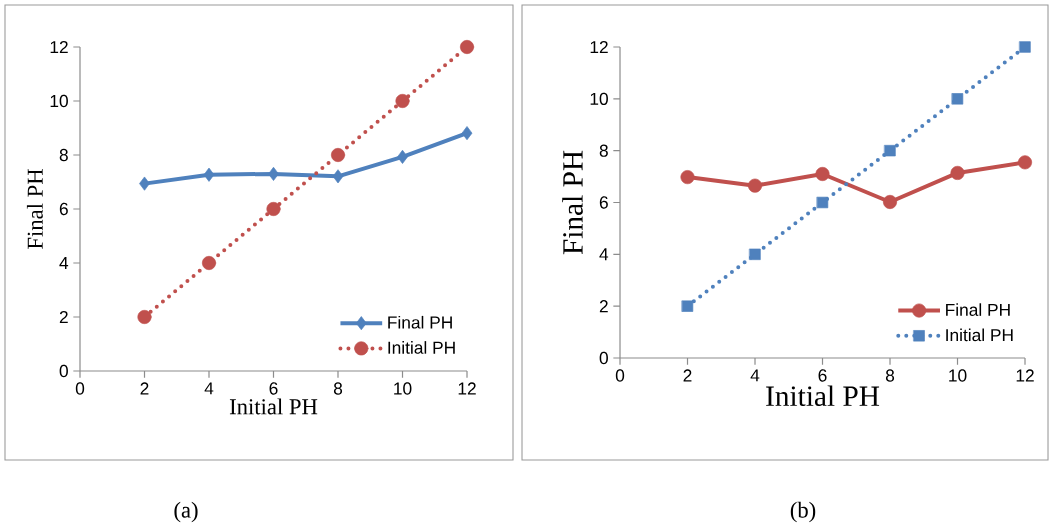 This screenshot has width=1050, height=525. I want to click on text: (a), so click(186, 512).